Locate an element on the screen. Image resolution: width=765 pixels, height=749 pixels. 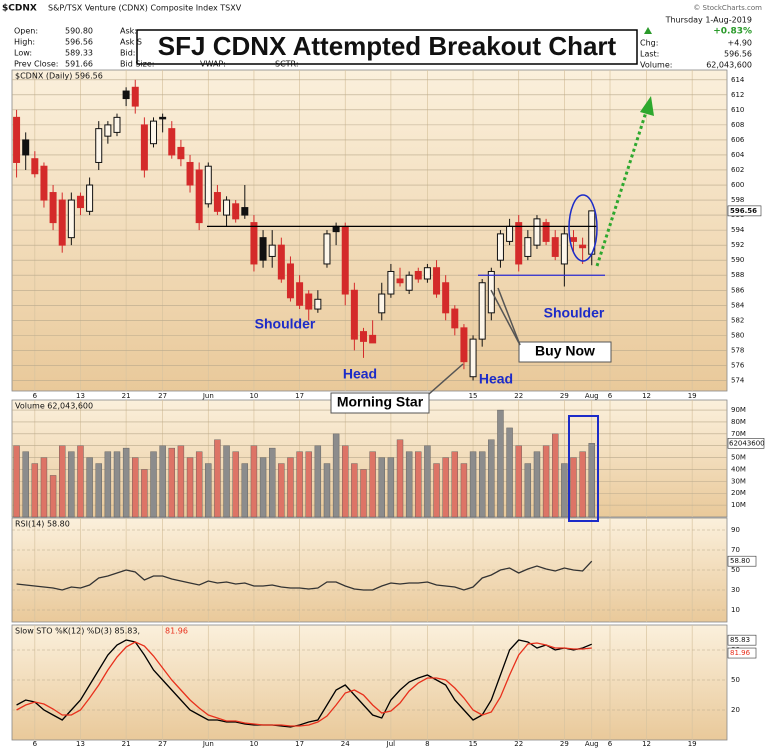
annotation: Morning Star is located at coordinates (380, 402).